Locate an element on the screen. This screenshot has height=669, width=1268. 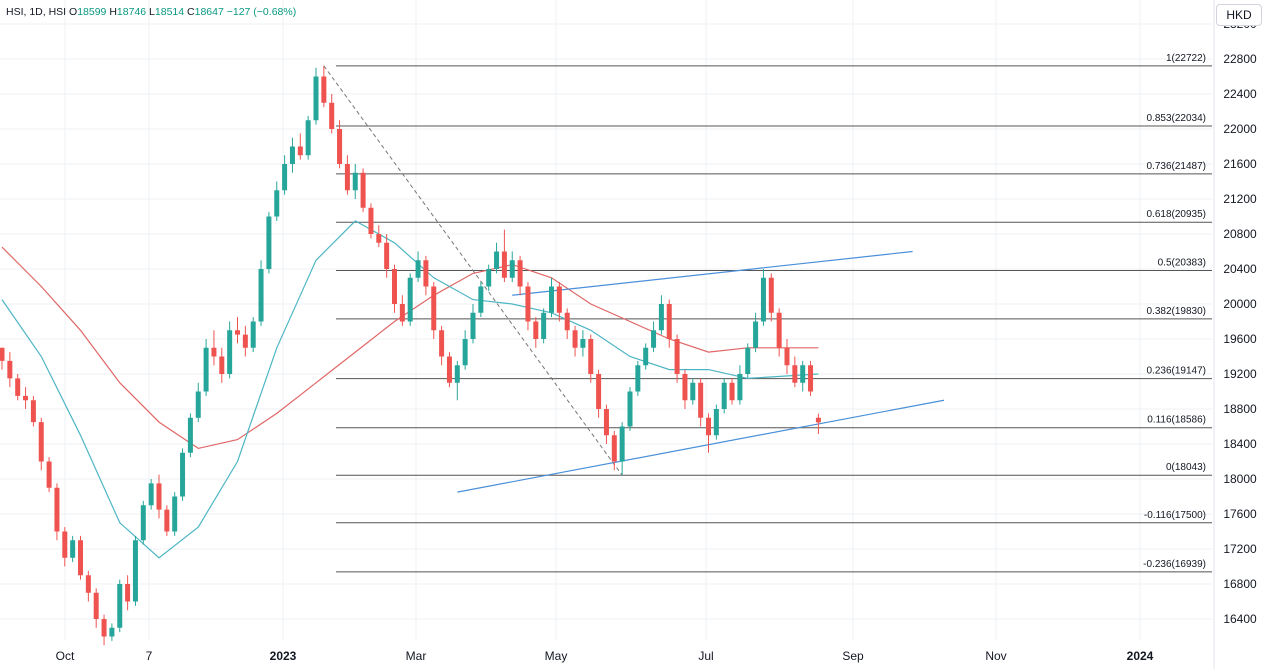
fib-level-label: 0.382(19830) is located at coordinates (1177, 311).